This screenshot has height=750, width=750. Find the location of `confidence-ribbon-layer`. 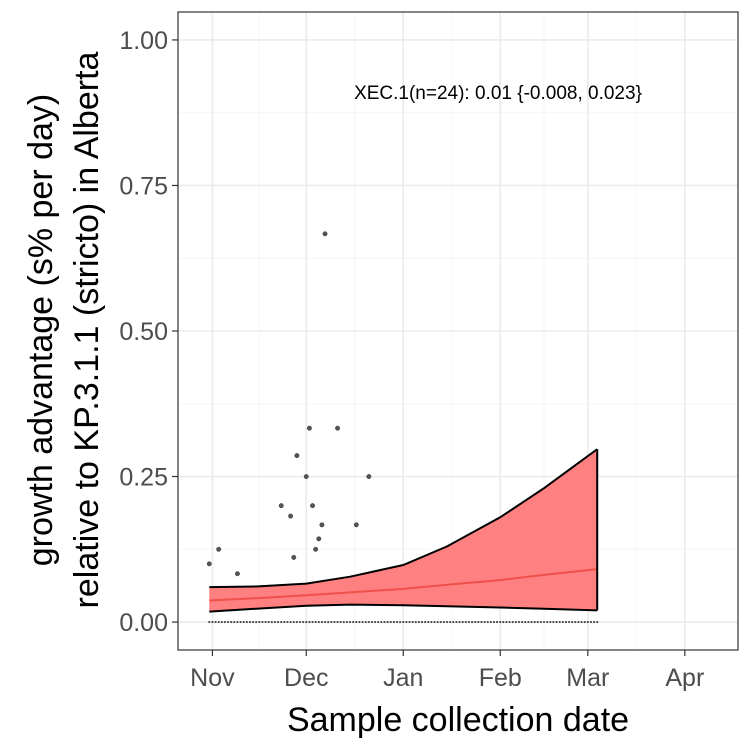

confidence-ribbon-layer is located at coordinates (404, 530).